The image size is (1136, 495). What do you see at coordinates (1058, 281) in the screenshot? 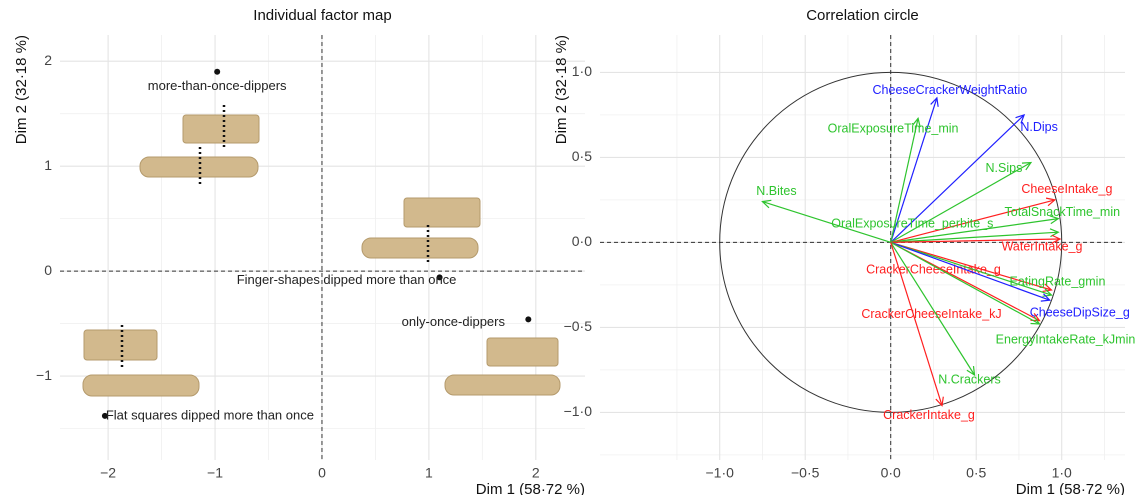
I see `arrow-label: EatingRate_gmin` at bounding box center [1058, 281].